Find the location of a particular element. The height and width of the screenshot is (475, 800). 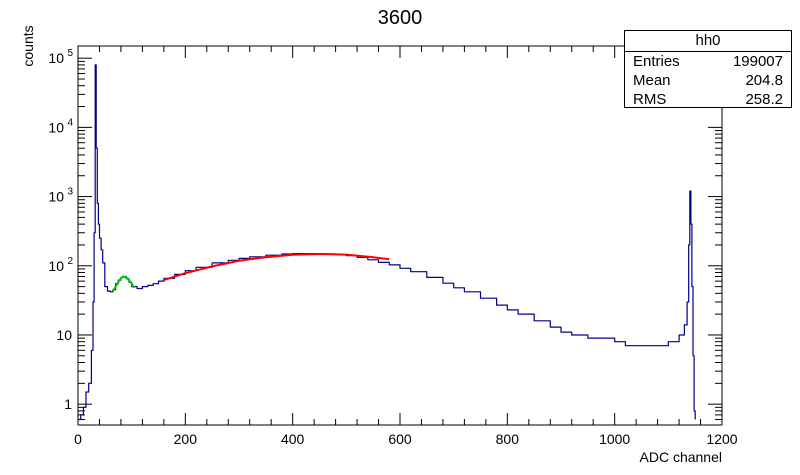

stats-label: RMS is located at coordinates (650, 99).